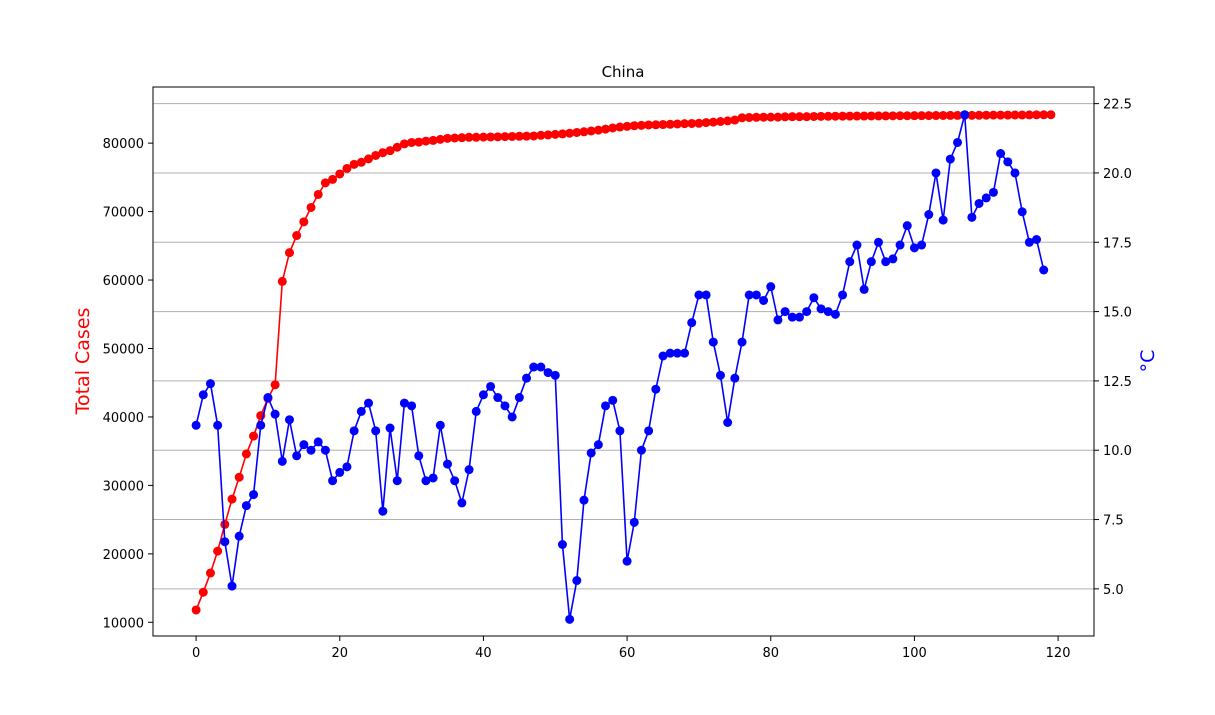  What do you see at coordinates (914, 653) in the screenshot?
I see `x-tick-label: 100` at bounding box center [914, 653].